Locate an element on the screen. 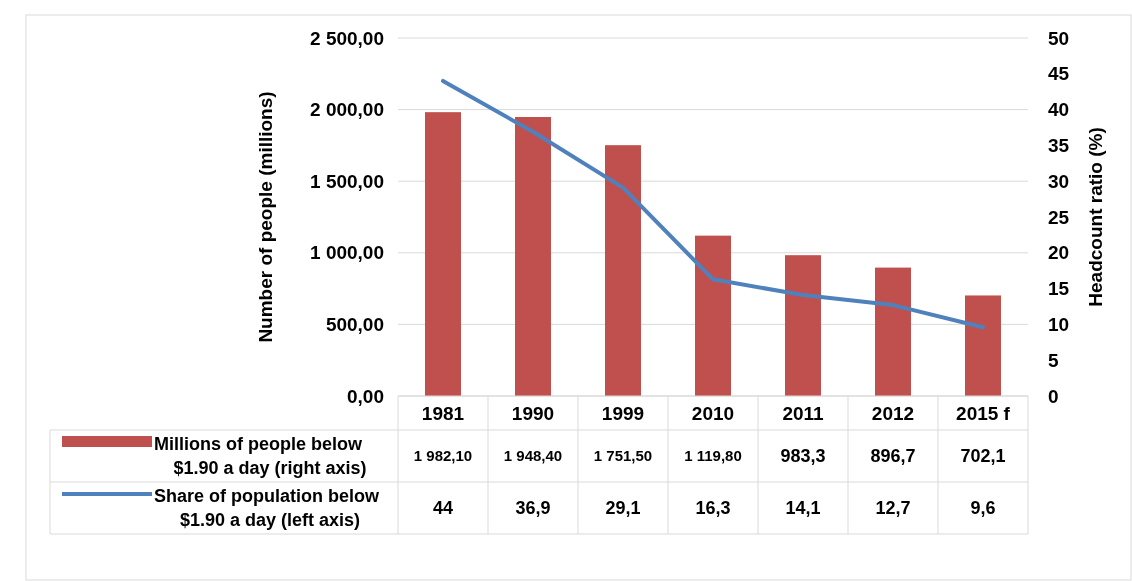 The width and height of the screenshot is (1132, 581). data-label: 29,1 is located at coordinates (623, 508).